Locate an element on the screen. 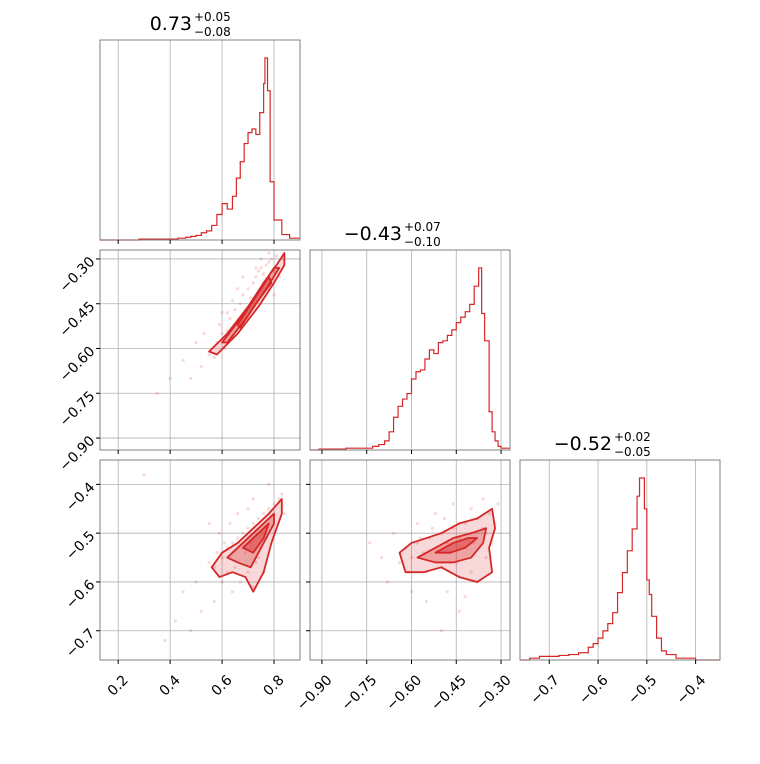 This screenshot has height=764, width=760. hist-title-minus: −0.10 is located at coordinates (422, 242).